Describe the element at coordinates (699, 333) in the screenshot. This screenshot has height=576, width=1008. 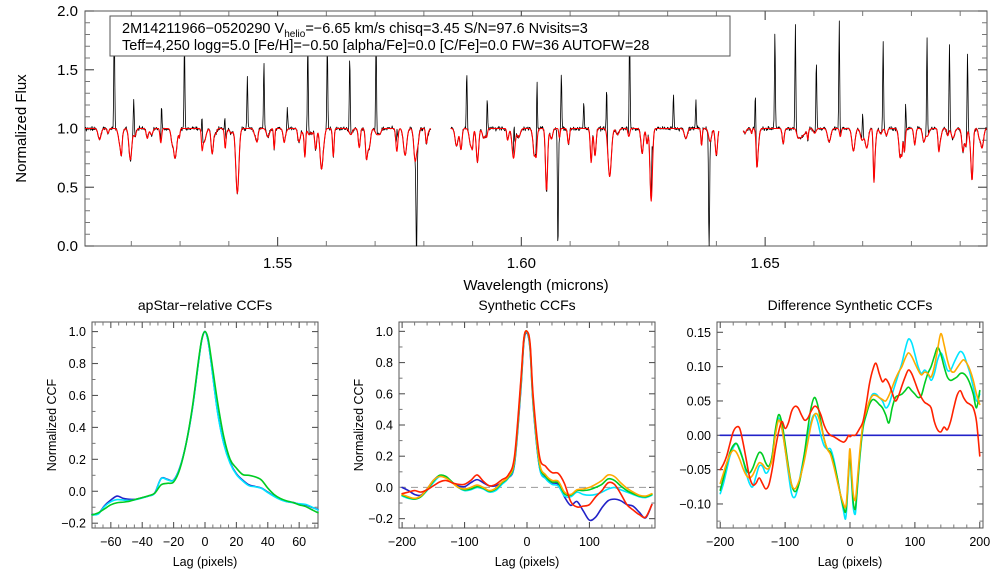
I see `y-tick-label: 0.15` at that location.